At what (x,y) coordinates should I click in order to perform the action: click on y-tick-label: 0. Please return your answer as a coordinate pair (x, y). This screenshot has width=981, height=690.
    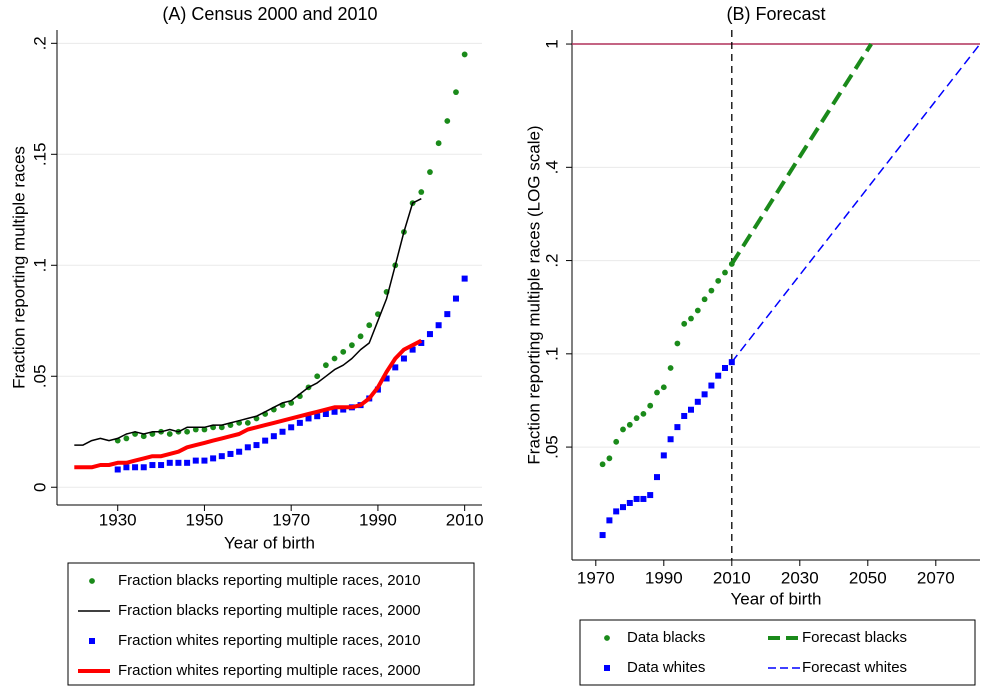
    Looking at the image, I should click on (39, 487).